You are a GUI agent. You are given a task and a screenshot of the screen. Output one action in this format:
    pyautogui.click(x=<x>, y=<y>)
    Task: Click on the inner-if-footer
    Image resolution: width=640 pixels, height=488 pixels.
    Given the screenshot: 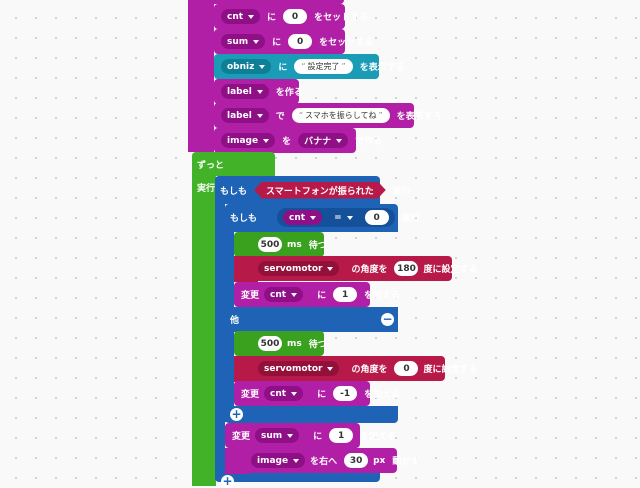 What is the action you would take?
    pyautogui.click(x=311, y=414)
    